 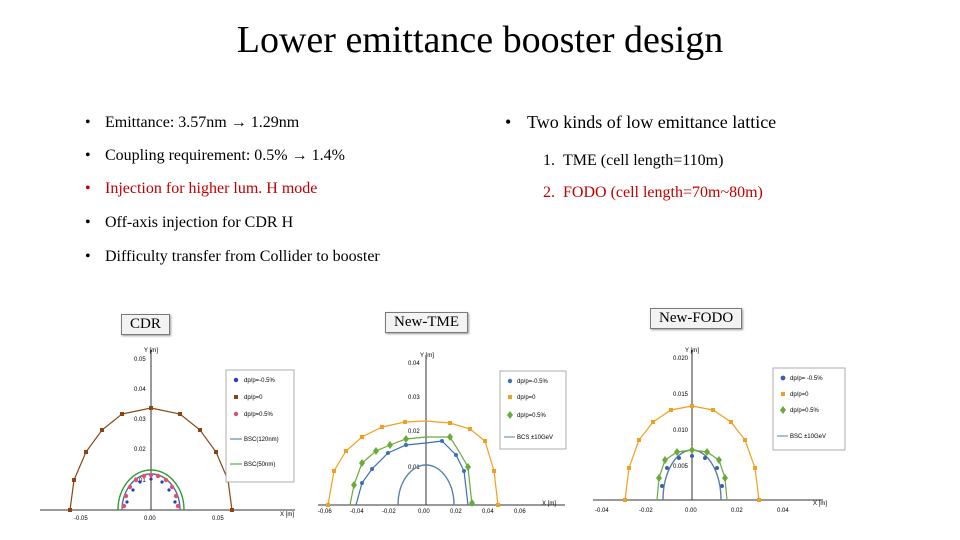 I want to click on right-heading: • Two kinds of low emittance lattice, so click(x=641, y=122).